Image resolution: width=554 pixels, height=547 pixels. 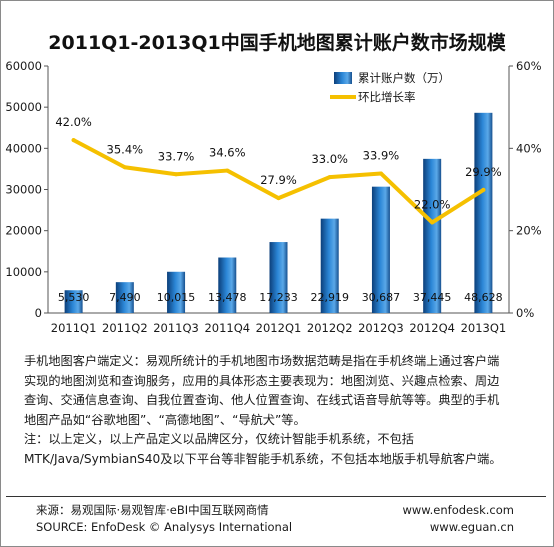 What do you see at coordinates (23, 107) in the screenshot?
I see `y-left-tick-label: 50000` at bounding box center [23, 107].